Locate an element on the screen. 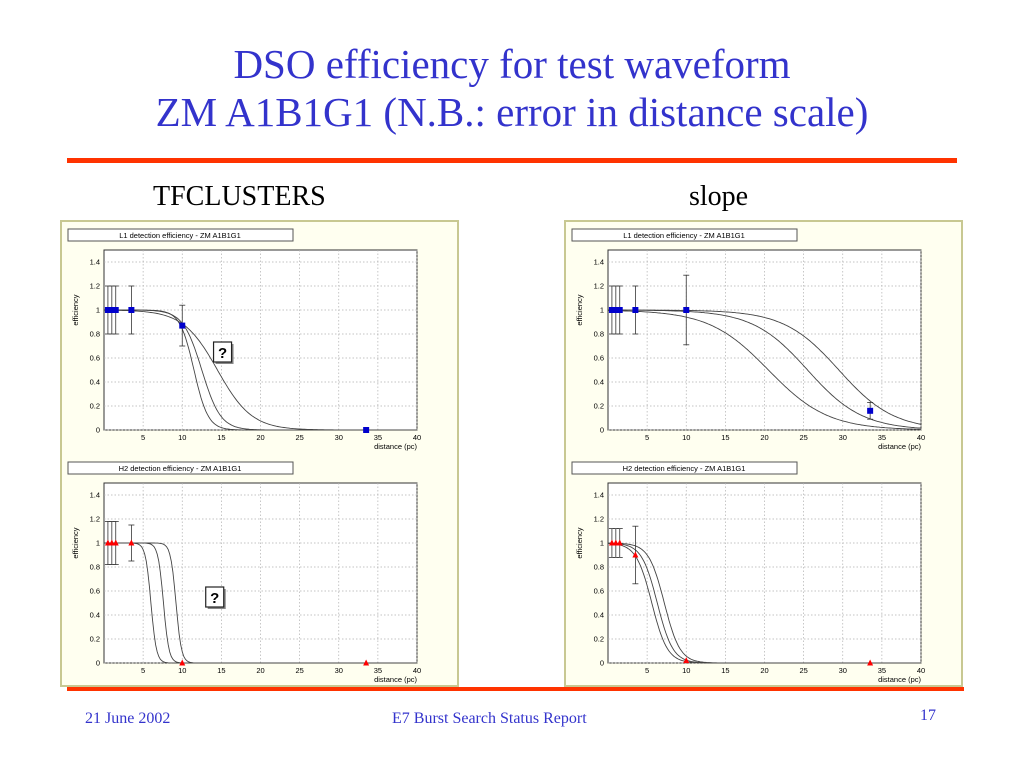  chart-title: H2 detection efficiency - ZM A1B1G1 is located at coordinates (684, 468).